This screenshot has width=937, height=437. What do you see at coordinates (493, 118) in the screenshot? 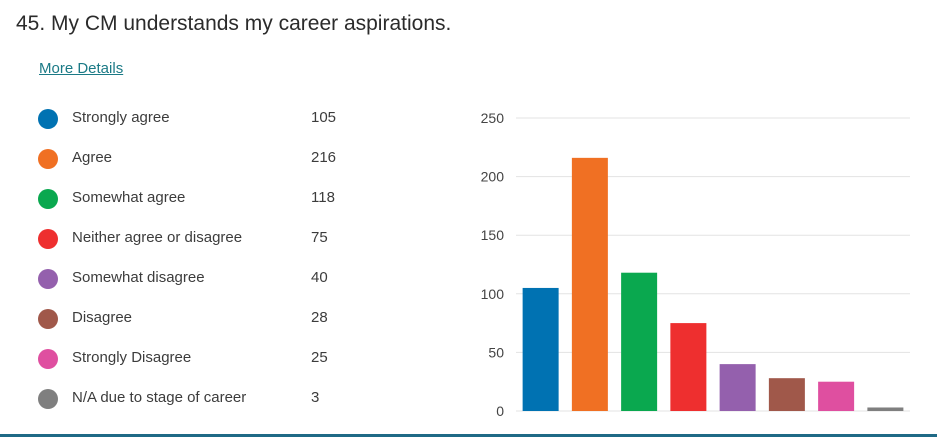
I see `y-tick-label: 250` at bounding box center [493, 118].